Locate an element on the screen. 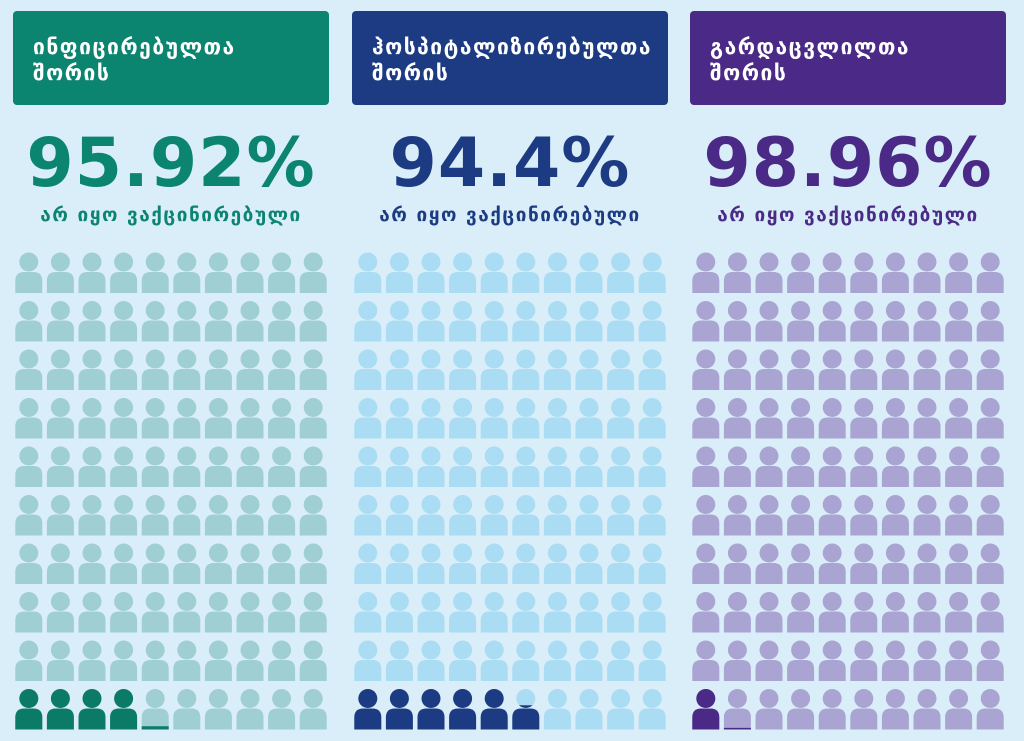 This screenshot has width=1024, height=741. percentage-value: 94.4% is located at coordinates (510, 163).